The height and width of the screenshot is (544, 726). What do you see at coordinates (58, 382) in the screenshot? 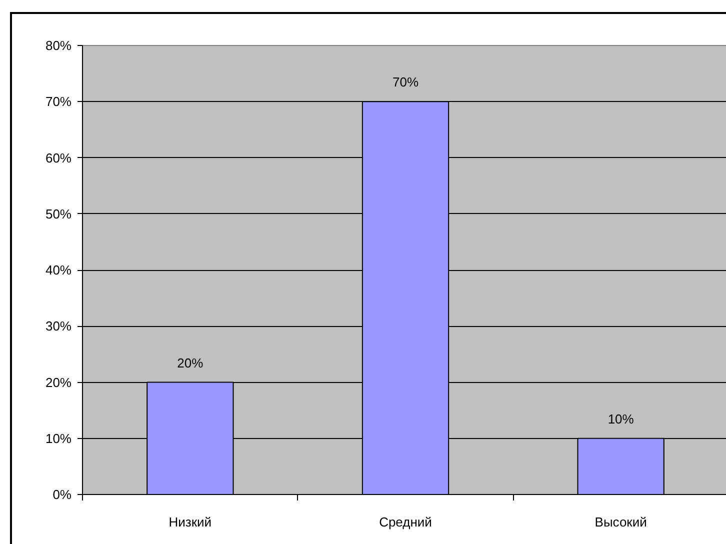
I see `y-tick-label: 20%` at bounding box center [58, 382].